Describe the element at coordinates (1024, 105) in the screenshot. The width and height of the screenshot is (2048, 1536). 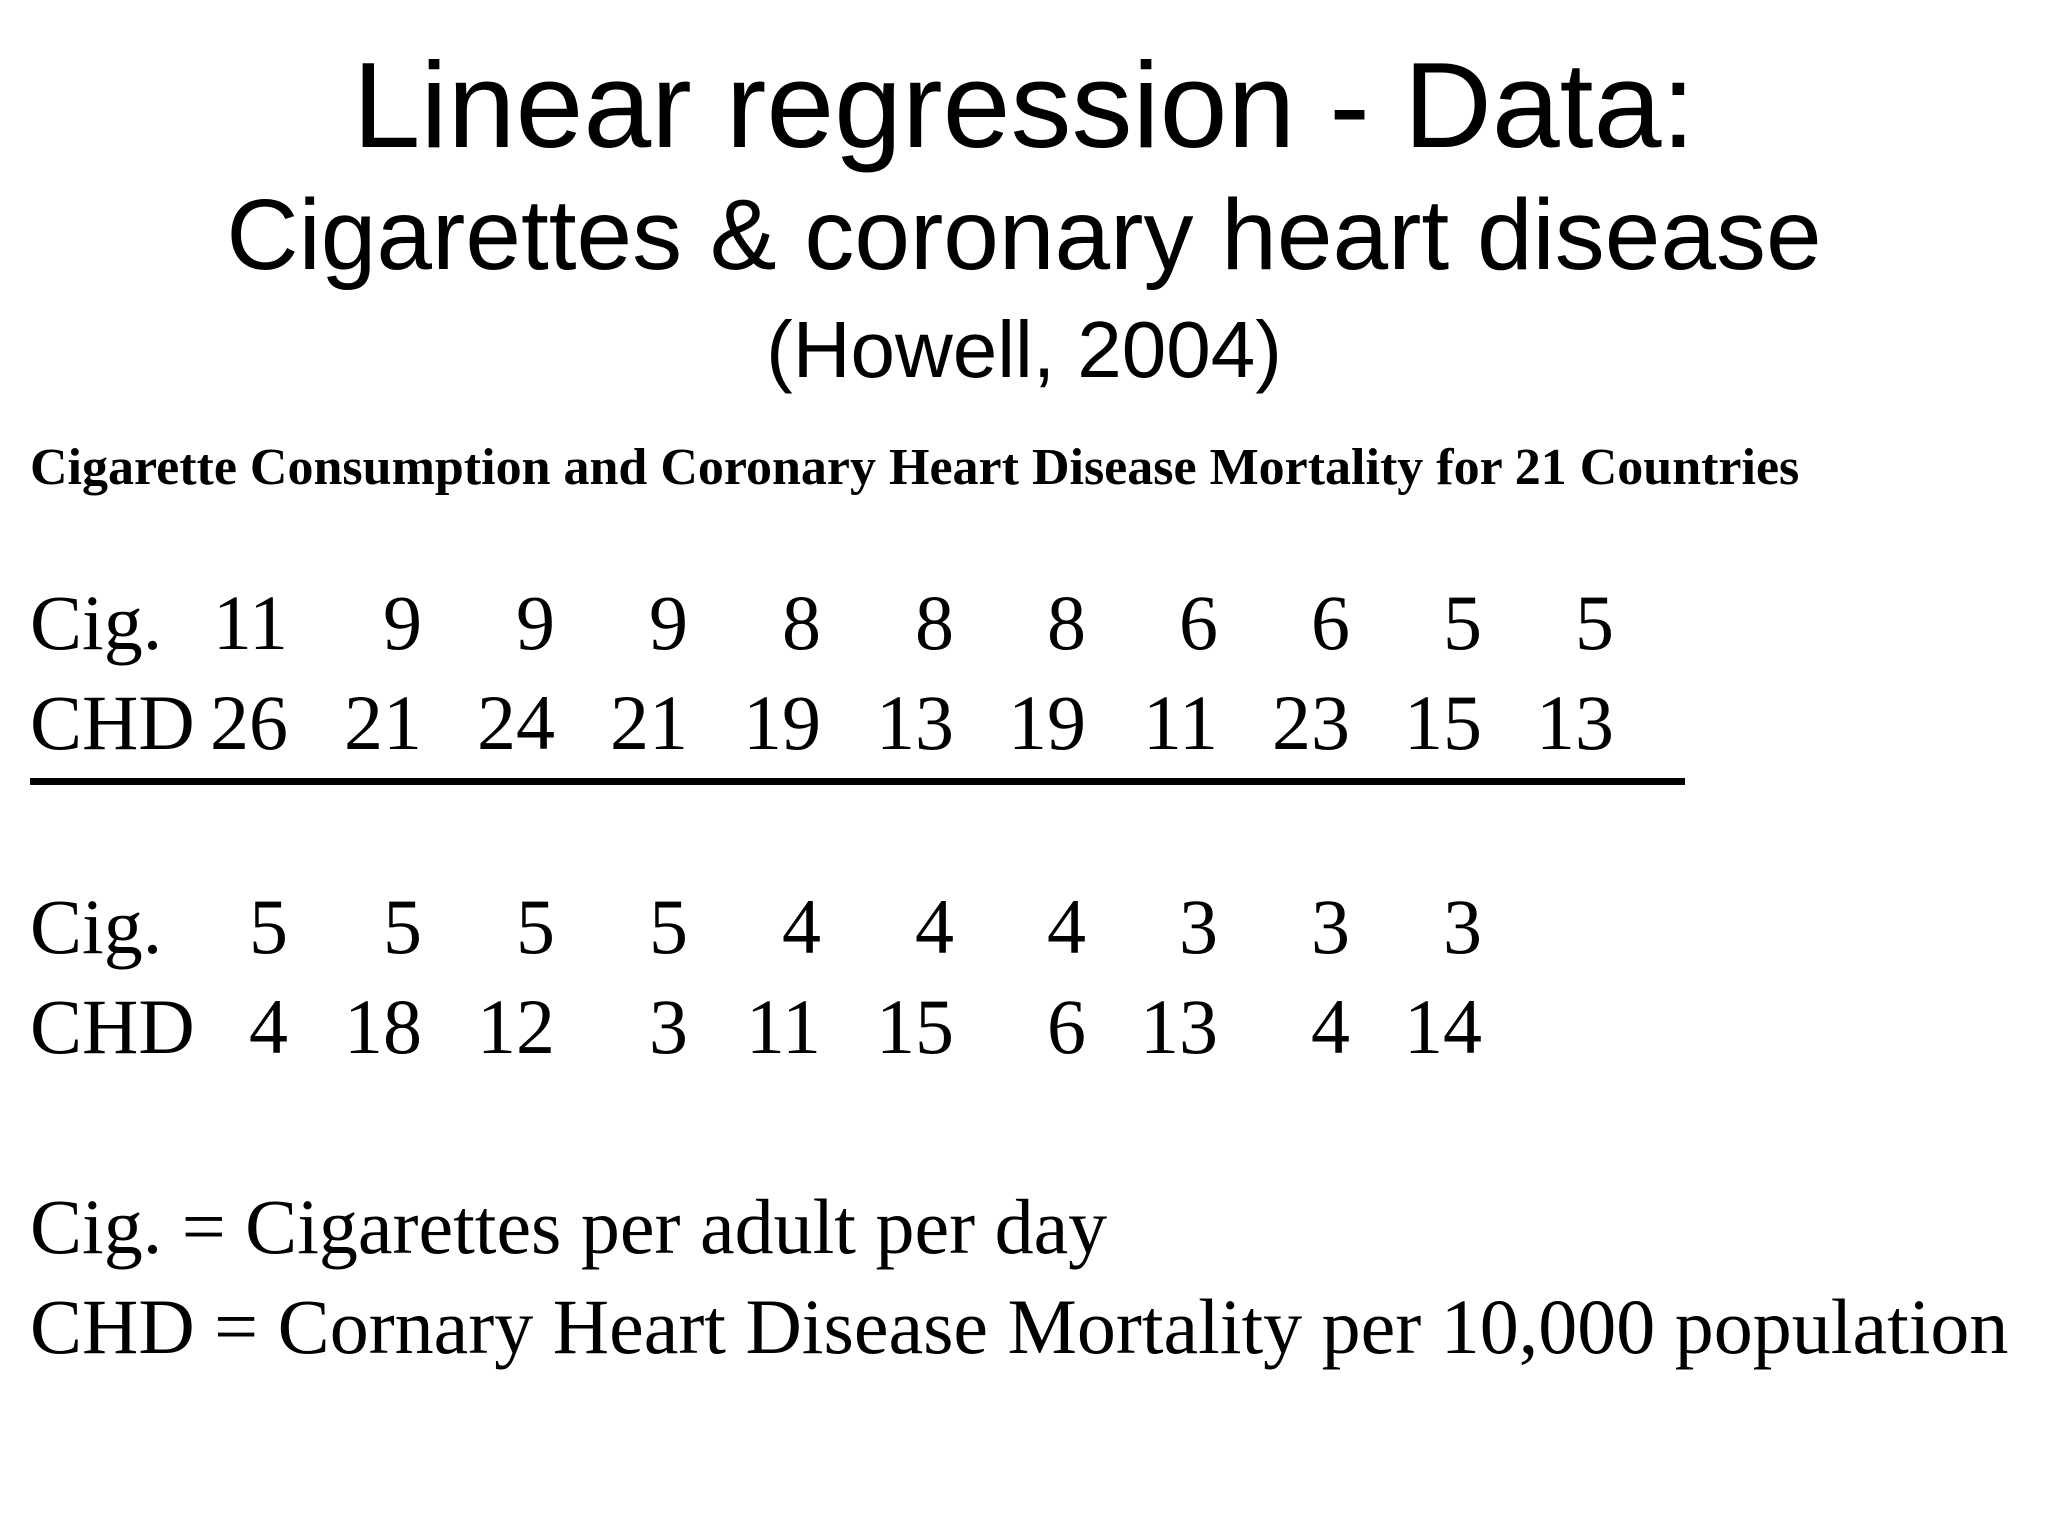
I see `title-main: Linear regression - Data:` at that location.